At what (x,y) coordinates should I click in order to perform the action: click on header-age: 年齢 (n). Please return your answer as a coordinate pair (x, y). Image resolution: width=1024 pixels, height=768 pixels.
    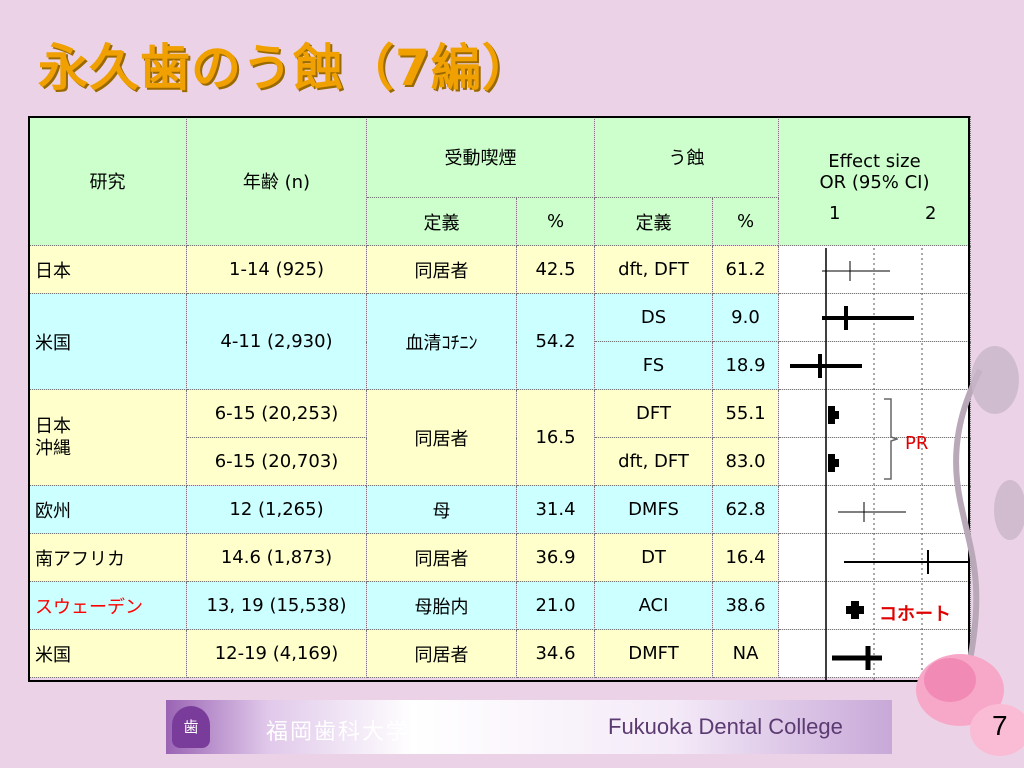
    Looking at the image, I should click on (276, 181).